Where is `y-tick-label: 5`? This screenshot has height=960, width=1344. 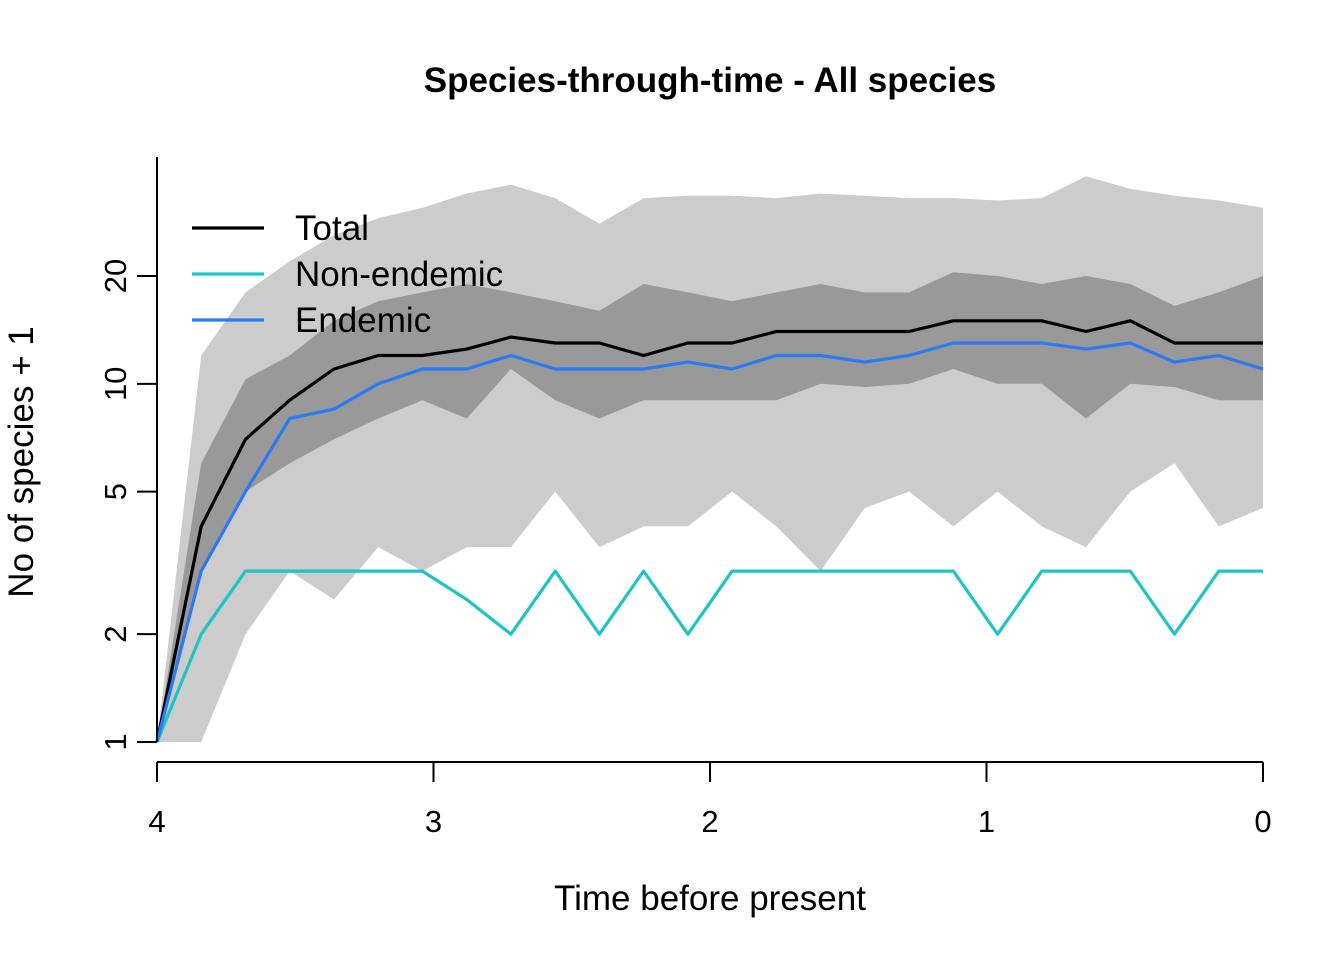
y-tick-label: 5 is located at coordinates (115, 491).